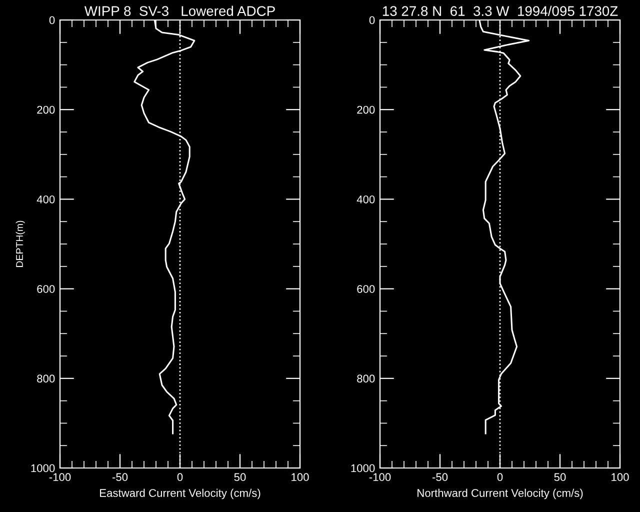 The image size is (640, 512). What do you see at coordinates (500, 494) in the screenshot?
I see `x-axis-title: Northward Current Velocity (cm/s)` at bounding box center [500, 494].